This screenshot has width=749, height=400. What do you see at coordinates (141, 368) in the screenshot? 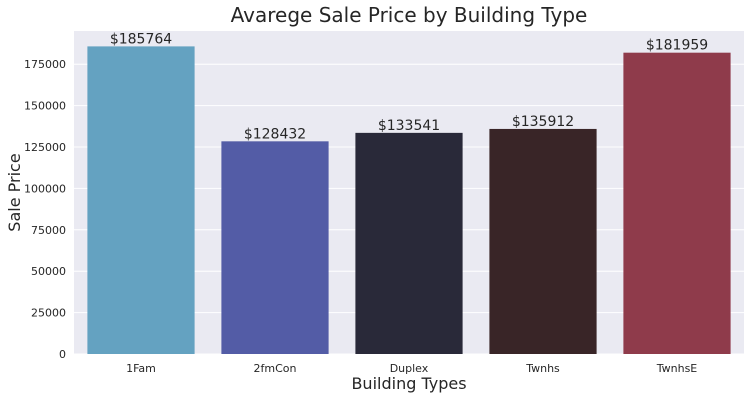
I see `x-tick-label: 1Fam` at bounding box center [141, 368].